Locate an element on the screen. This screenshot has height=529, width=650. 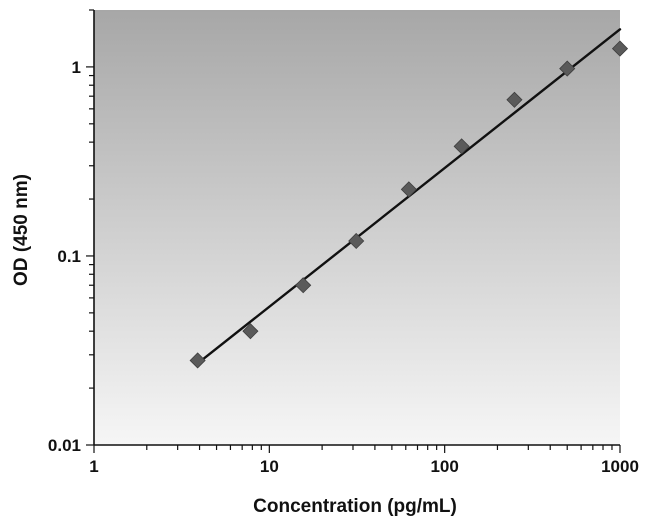
y-axis-title: OD (450 nm) is located at coordinates (21, 230).